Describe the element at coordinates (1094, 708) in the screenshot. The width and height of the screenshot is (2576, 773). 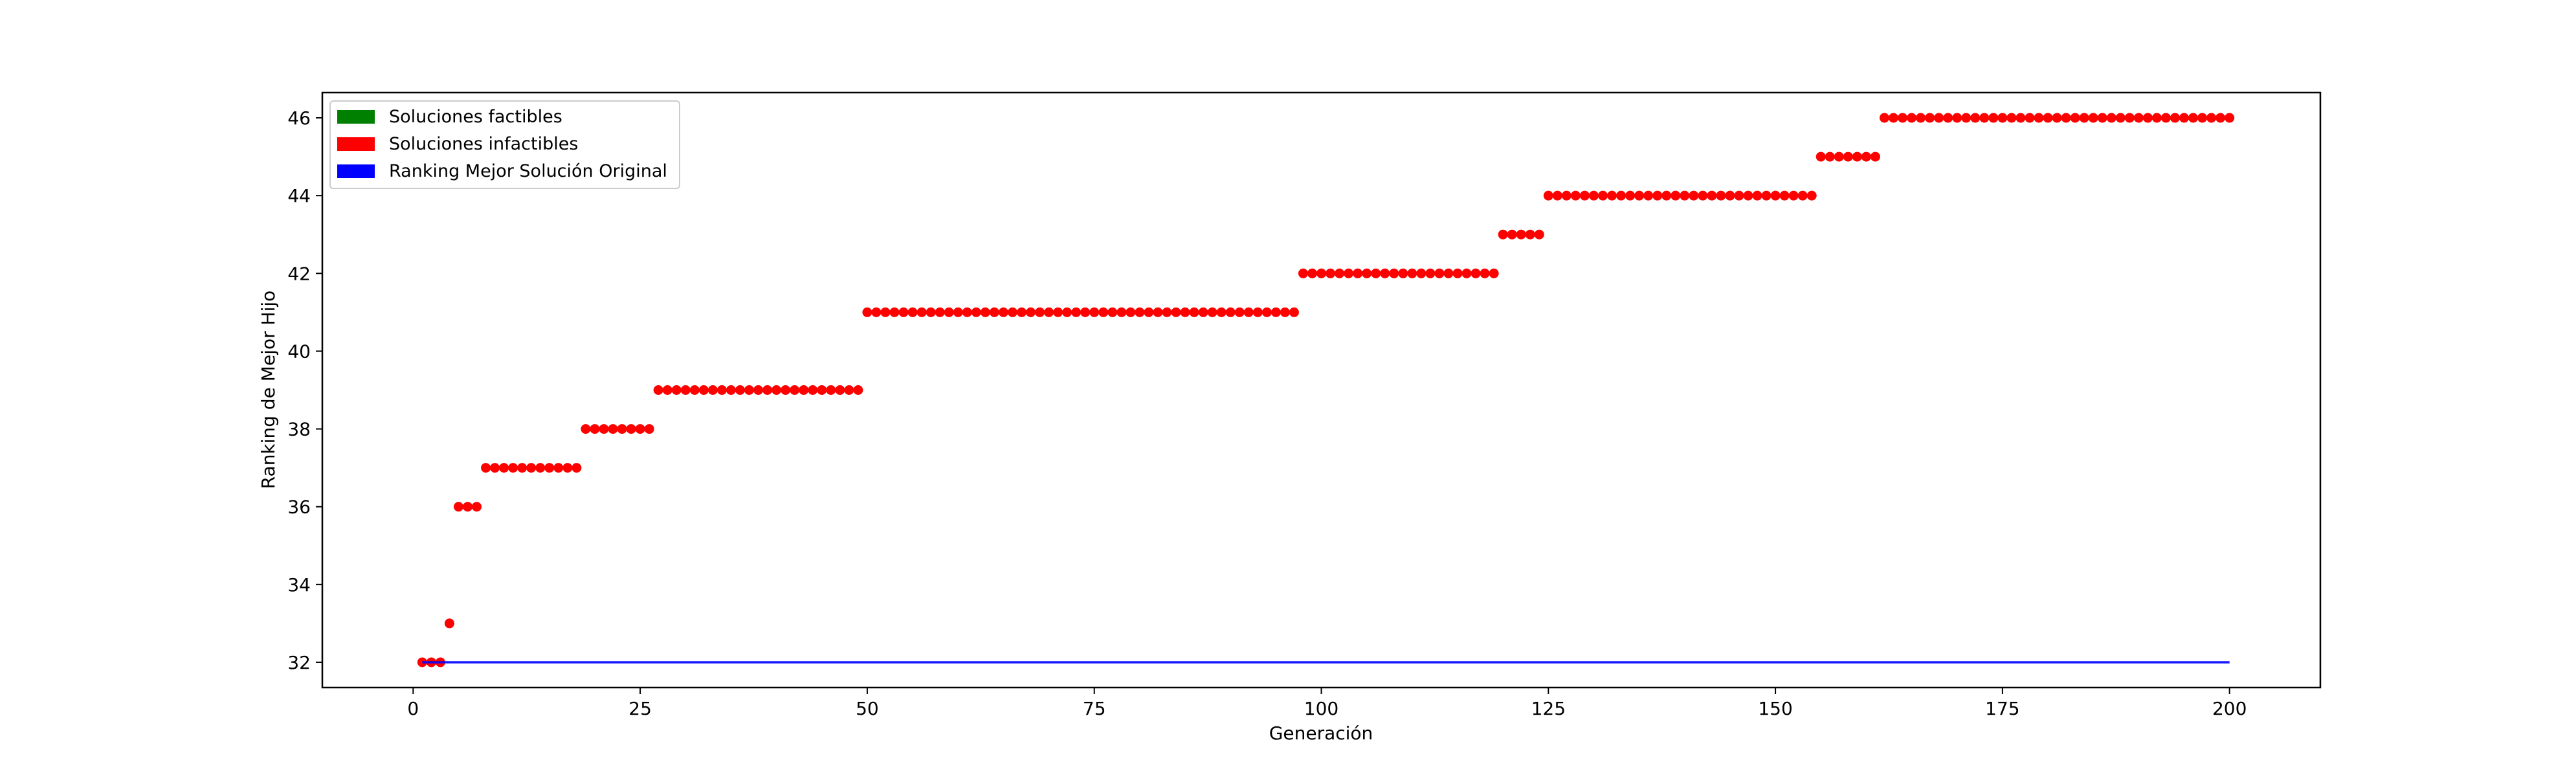
I see `x-tick-label: 75` at that location.